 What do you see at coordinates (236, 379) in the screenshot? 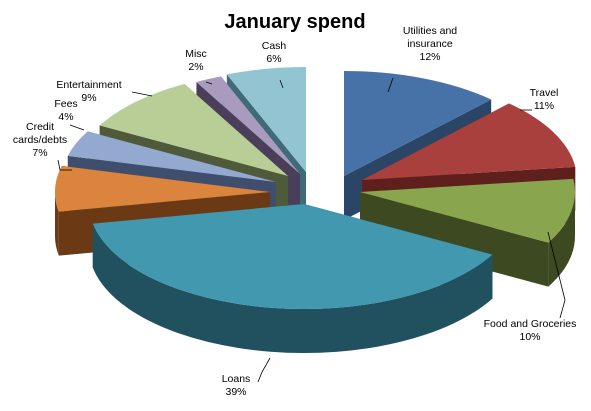
I see `data-label-line: Loans` at bounding box center [236, 379].